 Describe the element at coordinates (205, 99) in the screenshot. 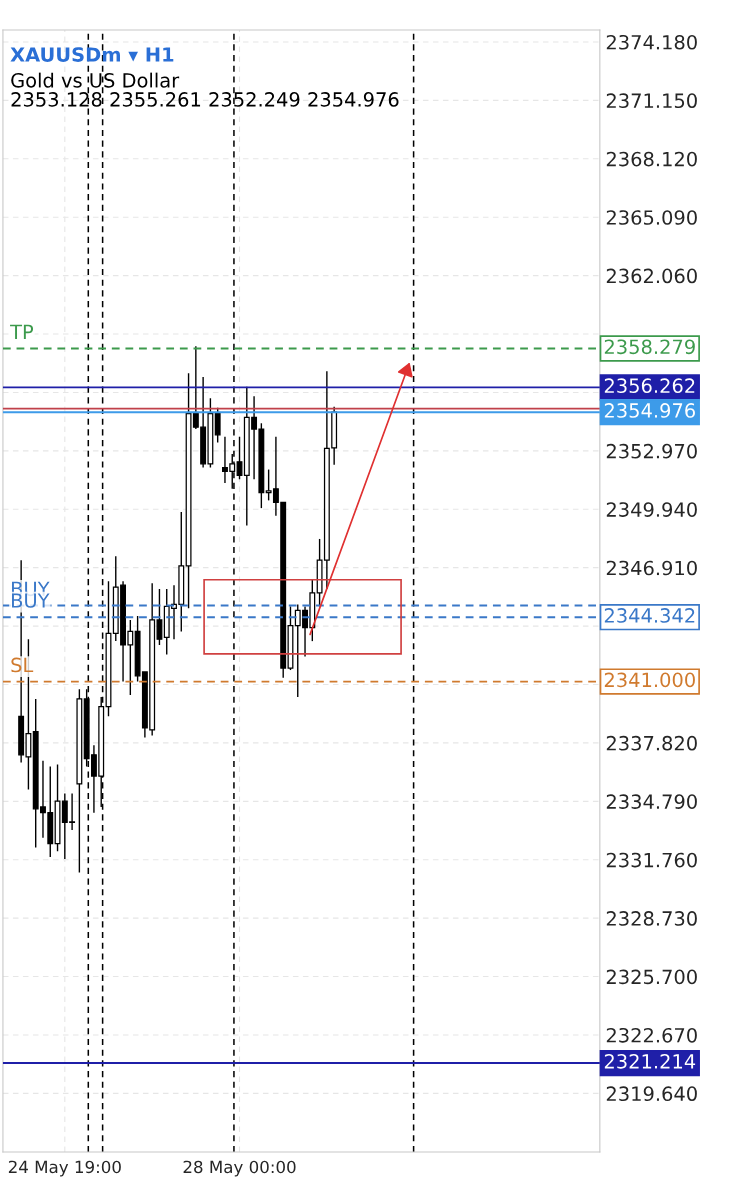

I see `annotation: 2353.128 2355.261 2352.249 2354.976` at that location.